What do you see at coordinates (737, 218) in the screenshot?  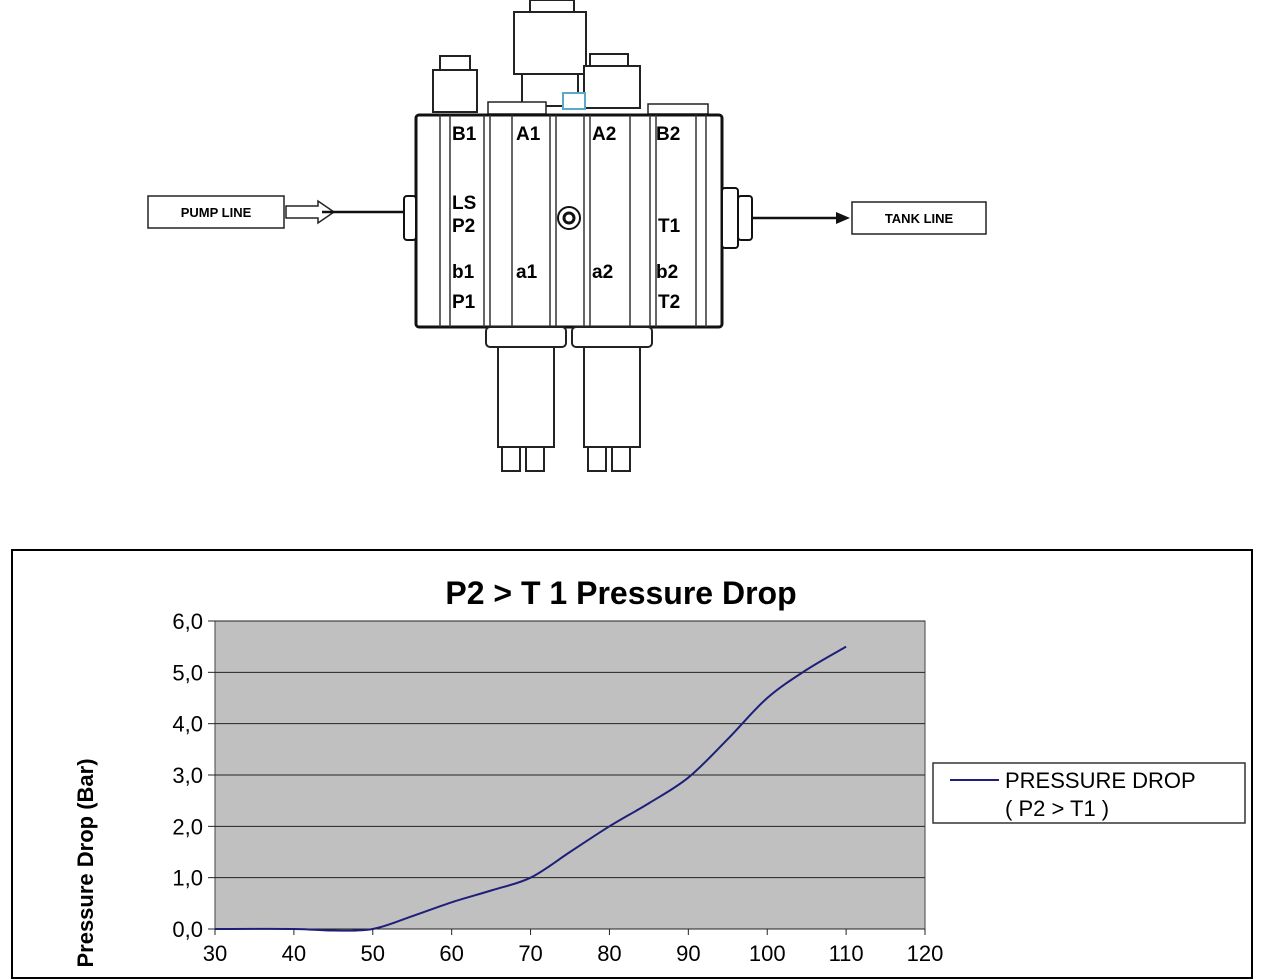 I see `tank-side-fitting` at bounding box center [737, 218].